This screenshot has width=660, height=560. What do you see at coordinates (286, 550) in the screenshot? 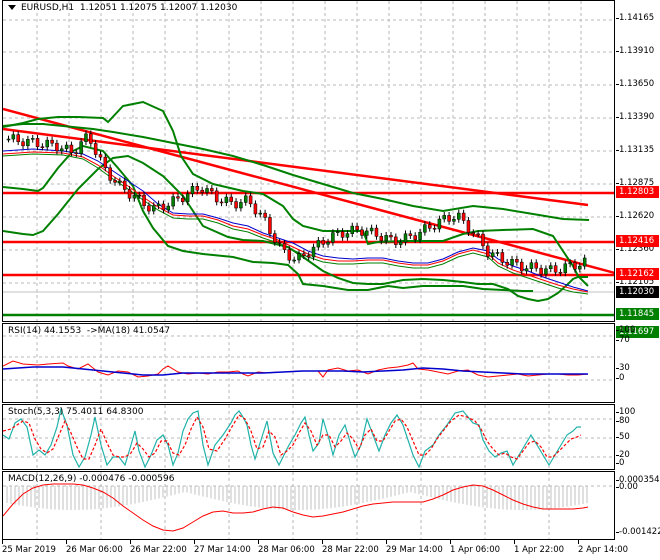
I see `time-tick: 28 Mar 06:00` at bounding box center [286, 550].